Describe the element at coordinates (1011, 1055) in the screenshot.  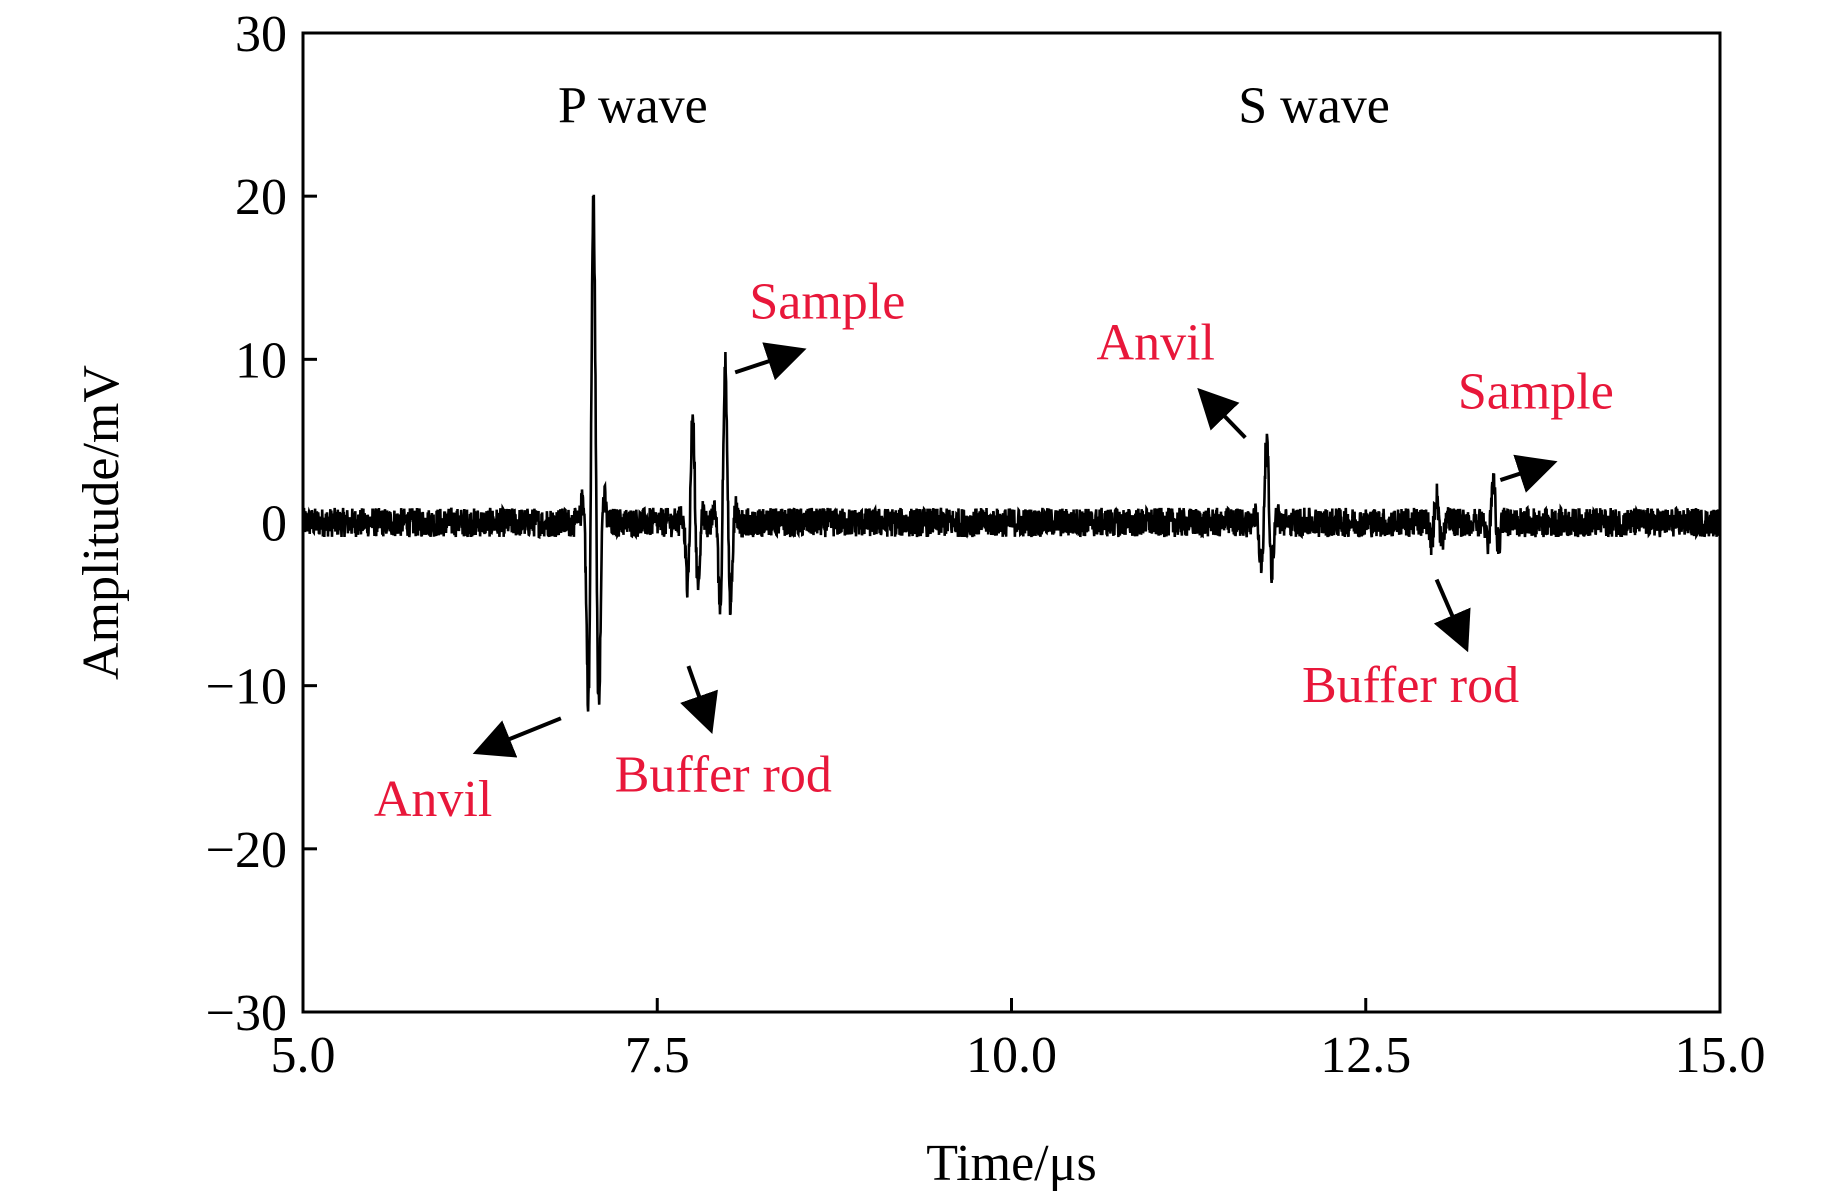
I see `x-tick-label: 10.0` at that location.